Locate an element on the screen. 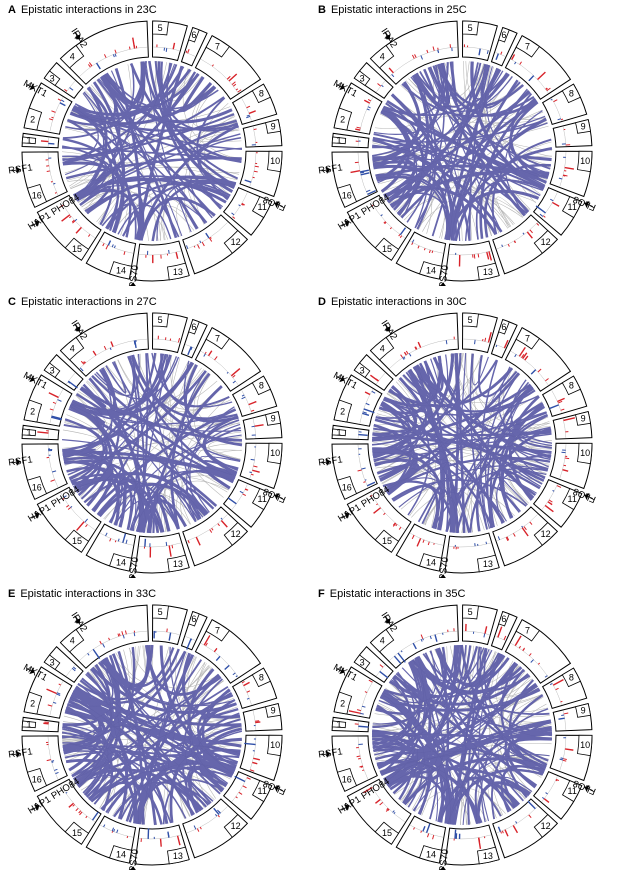 The image size is (617, 876). chromosome-label: 1 is located at coordinates (338, 724).